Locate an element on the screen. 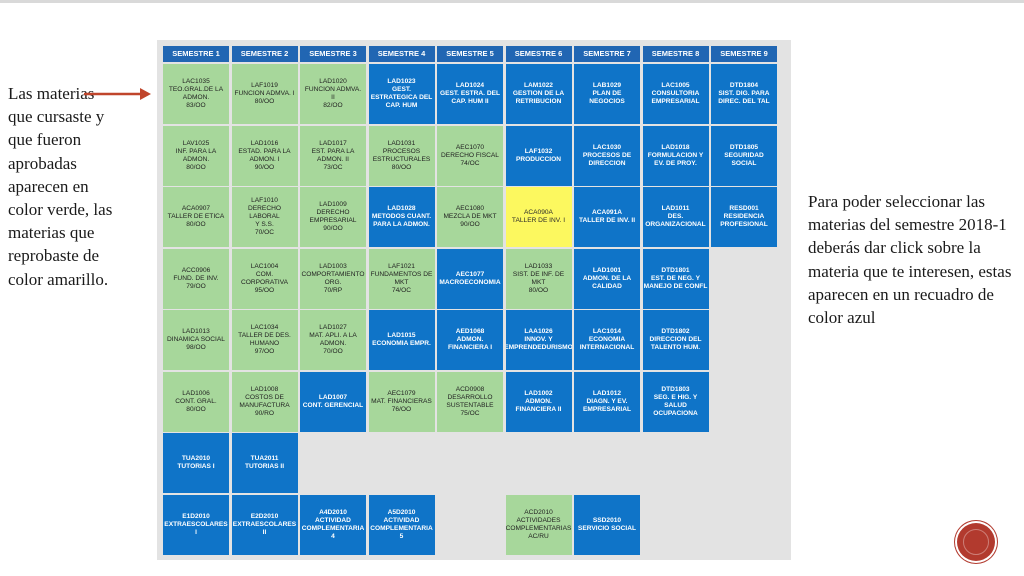 This screenshot has width=1024, height=576. course-cell-blue: DTD1805 SEGURIDAD SOCIAL is located at coordinates (744, 155).